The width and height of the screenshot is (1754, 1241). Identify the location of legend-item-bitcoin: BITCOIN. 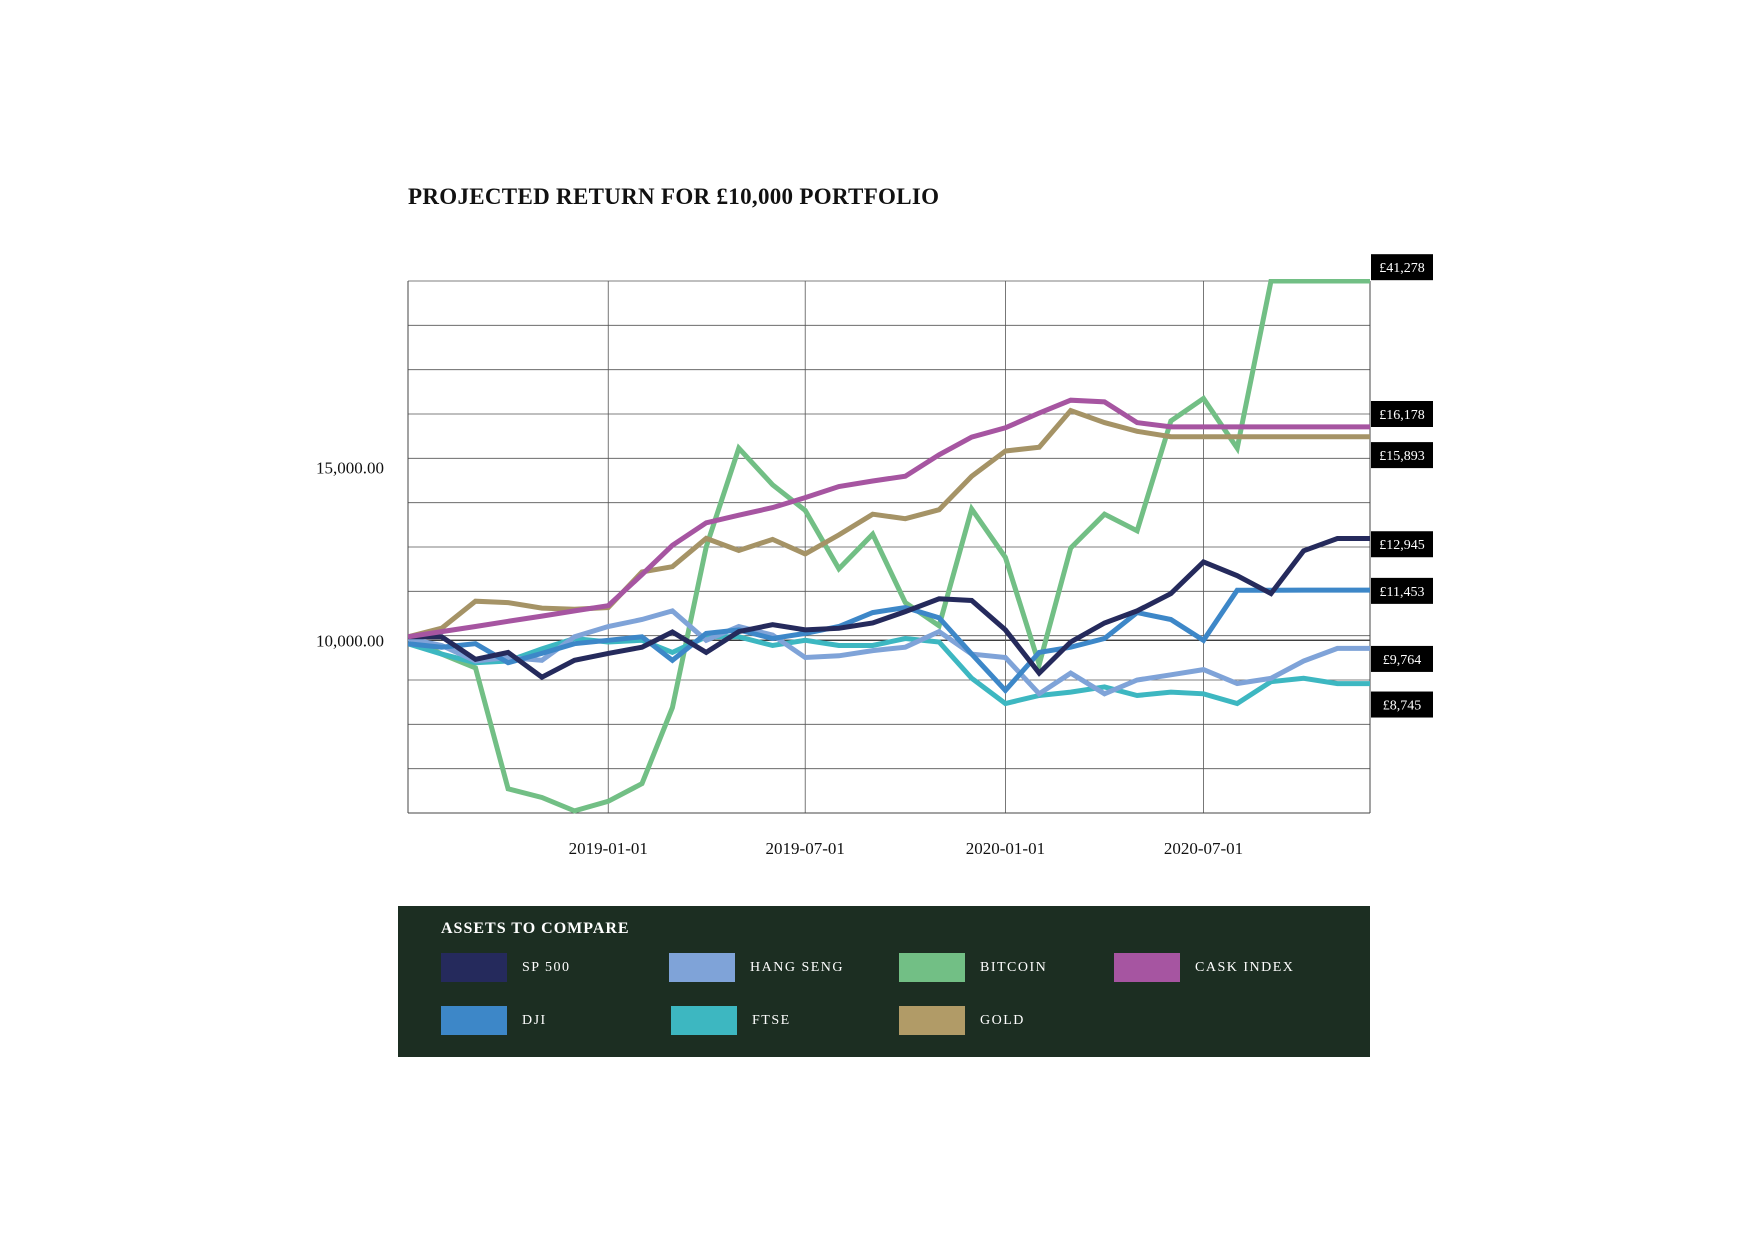
(973, 967).